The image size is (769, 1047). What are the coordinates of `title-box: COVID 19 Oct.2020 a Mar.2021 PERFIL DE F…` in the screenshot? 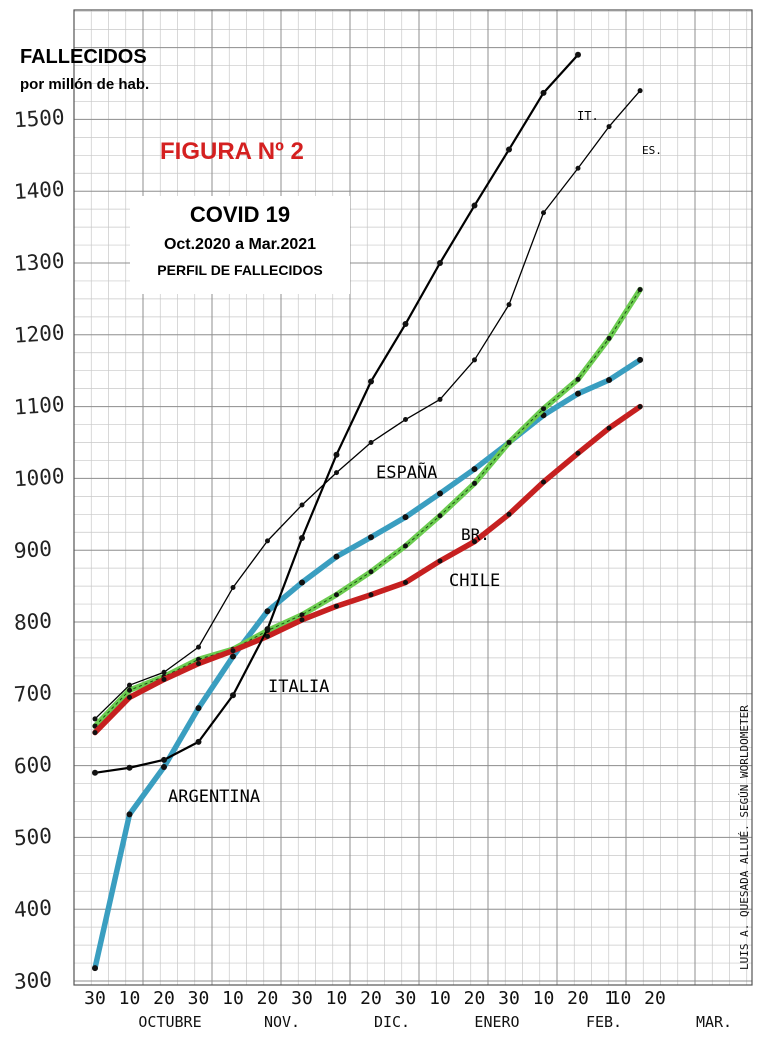 It's located at (240, 245).